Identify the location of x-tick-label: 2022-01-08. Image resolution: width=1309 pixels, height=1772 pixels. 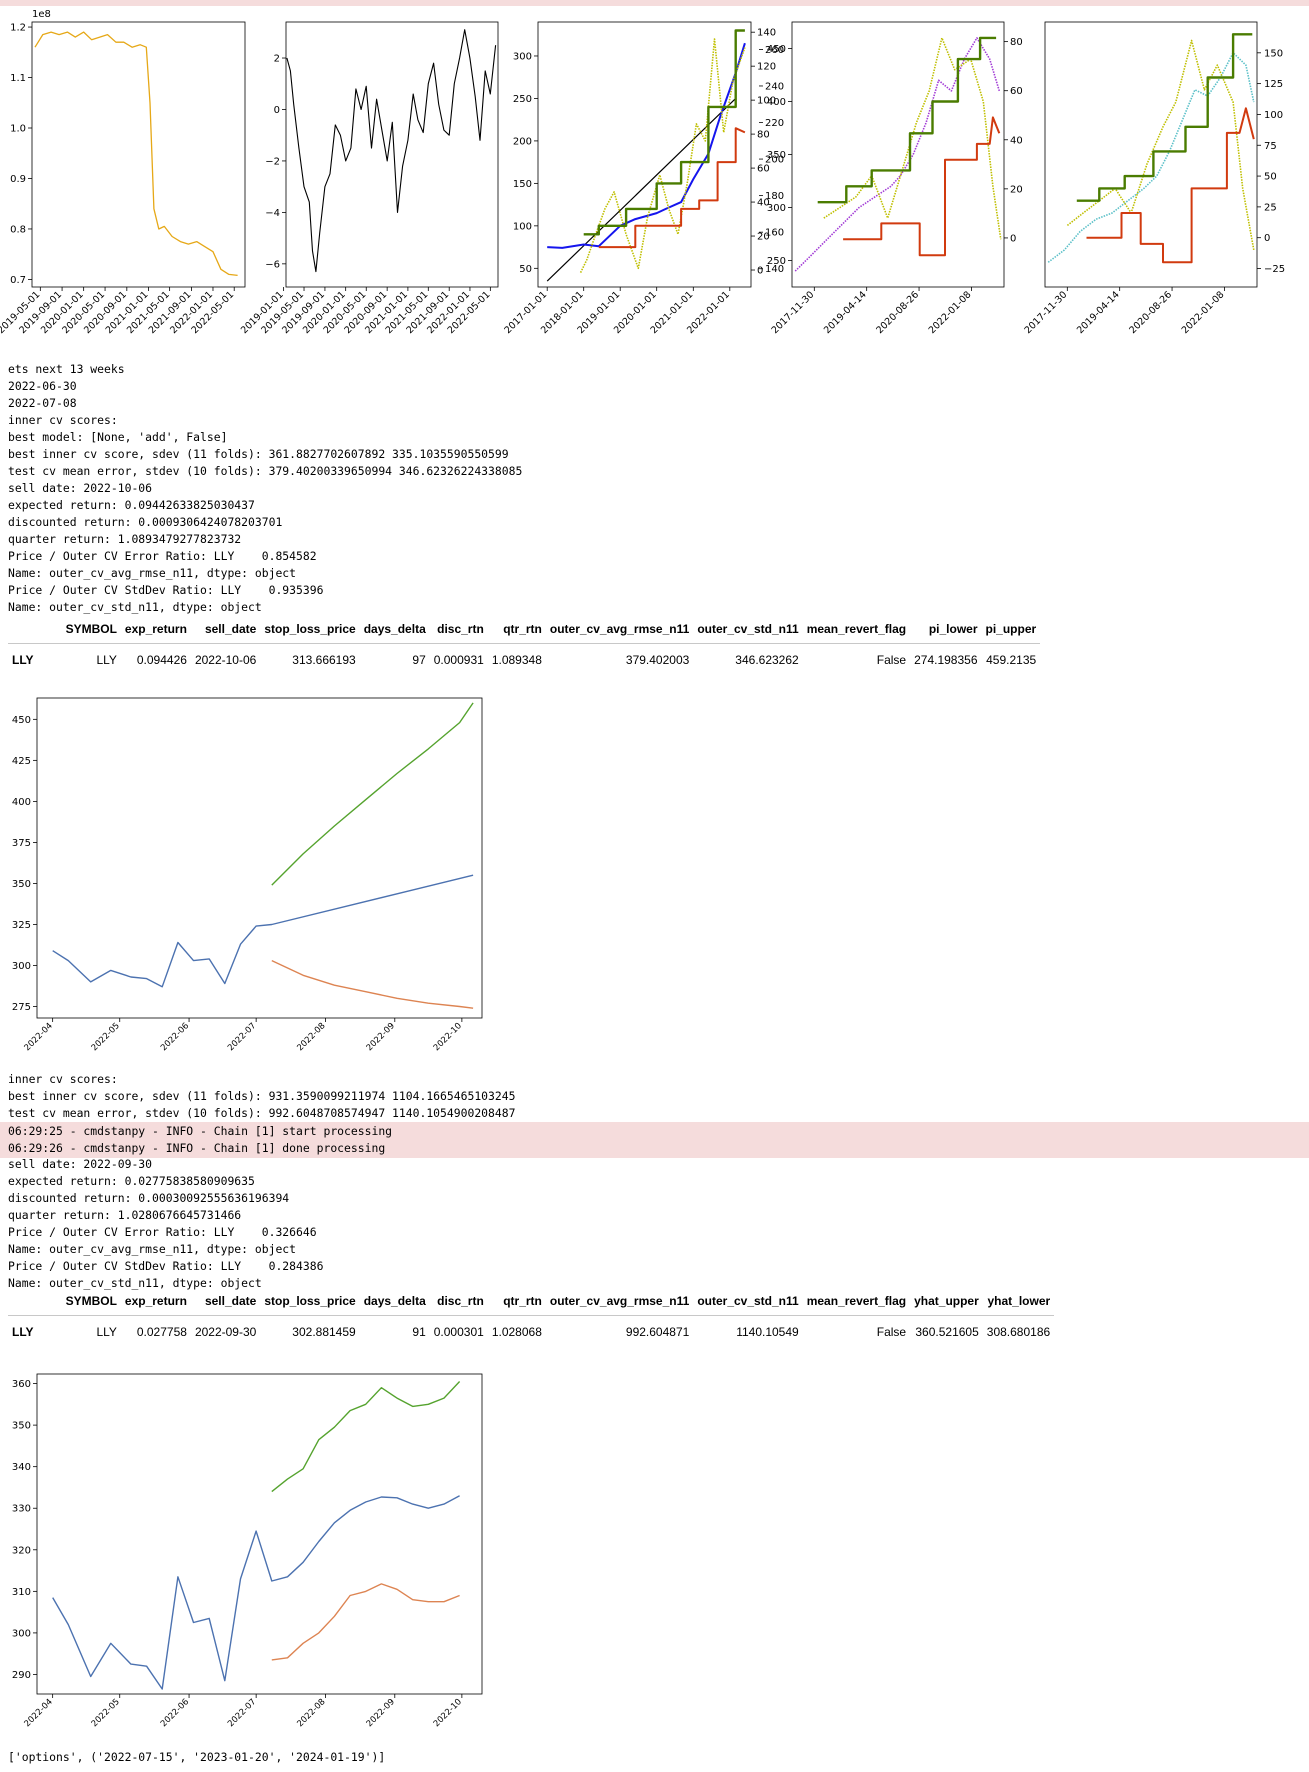
(950, 312).